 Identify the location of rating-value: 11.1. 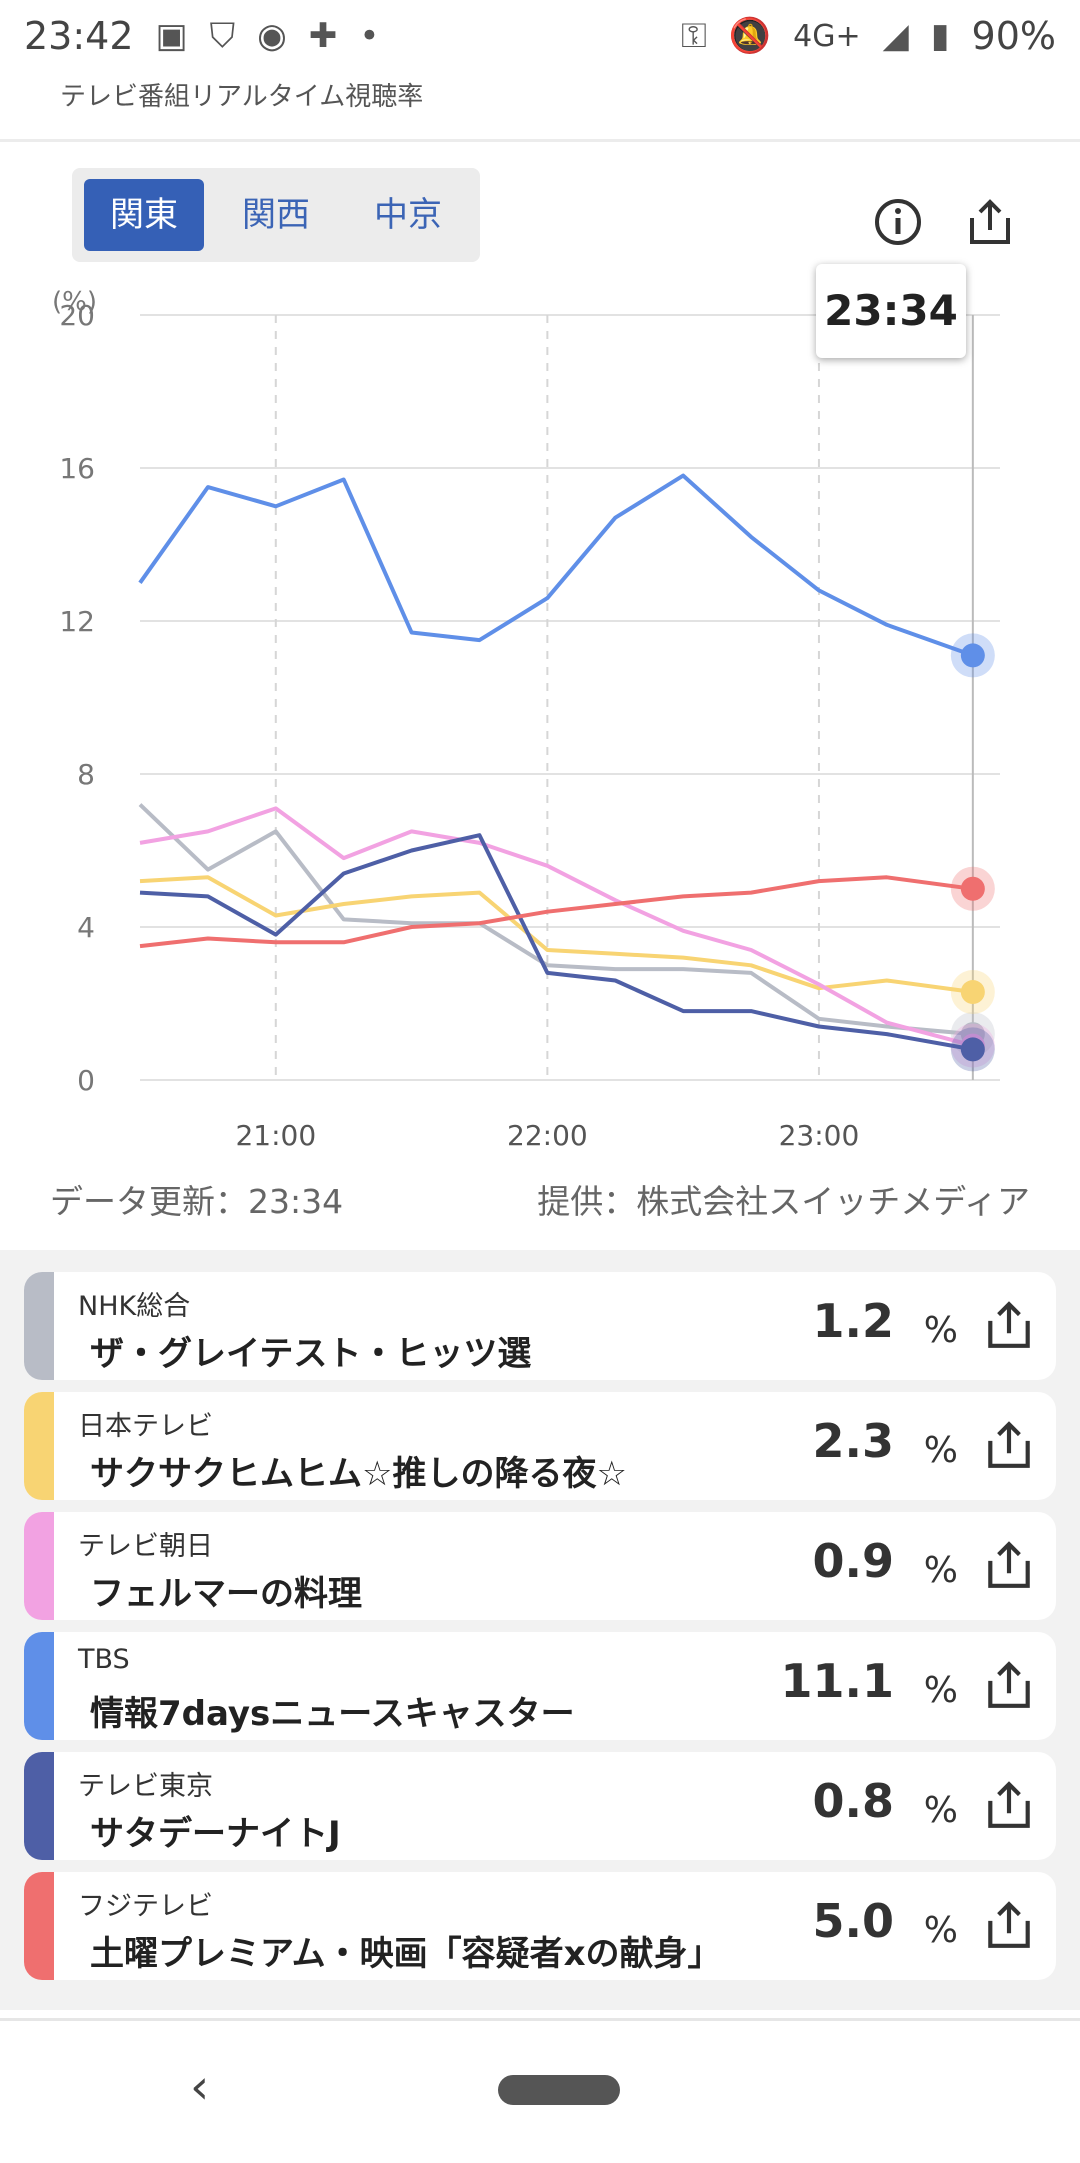
(837, 1681).